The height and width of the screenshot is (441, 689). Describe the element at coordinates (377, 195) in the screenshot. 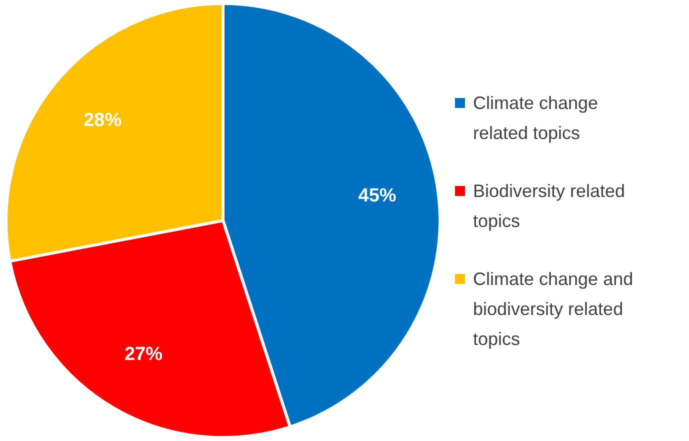

I see `data-label: 45%` at that location.